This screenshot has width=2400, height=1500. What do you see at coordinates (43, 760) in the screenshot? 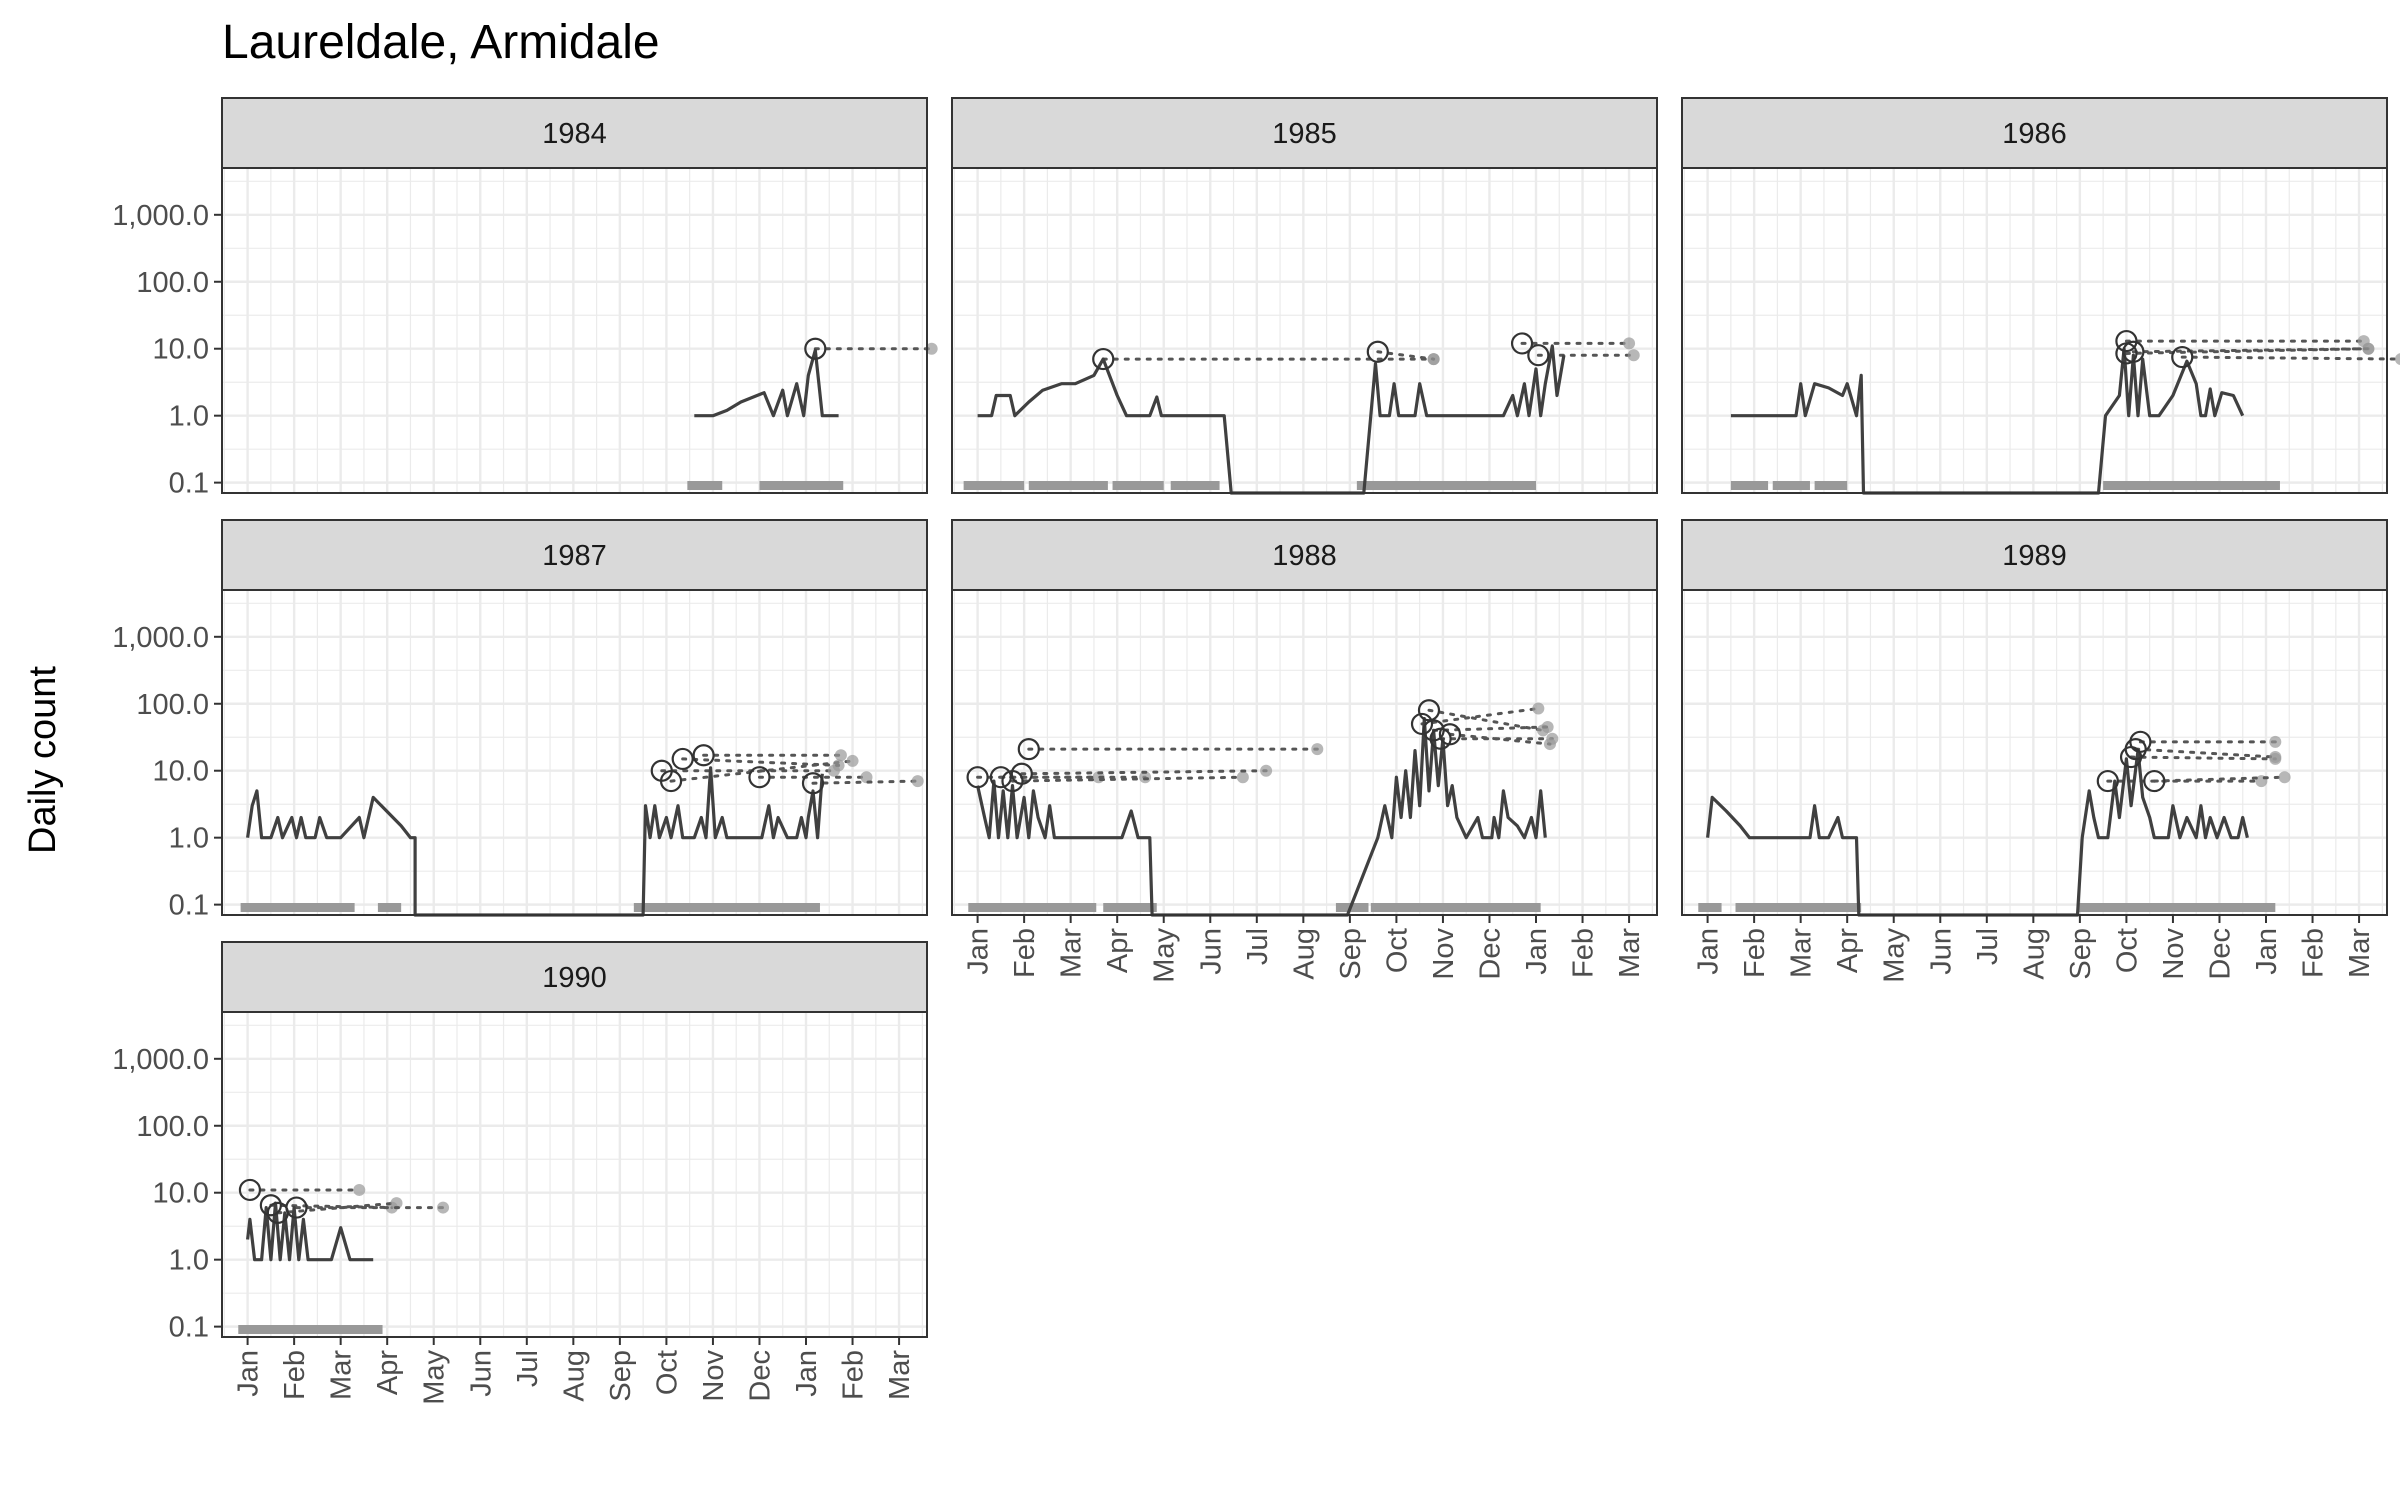
I see `y-axis-label: Daily count` at bounding box center [43, 760].